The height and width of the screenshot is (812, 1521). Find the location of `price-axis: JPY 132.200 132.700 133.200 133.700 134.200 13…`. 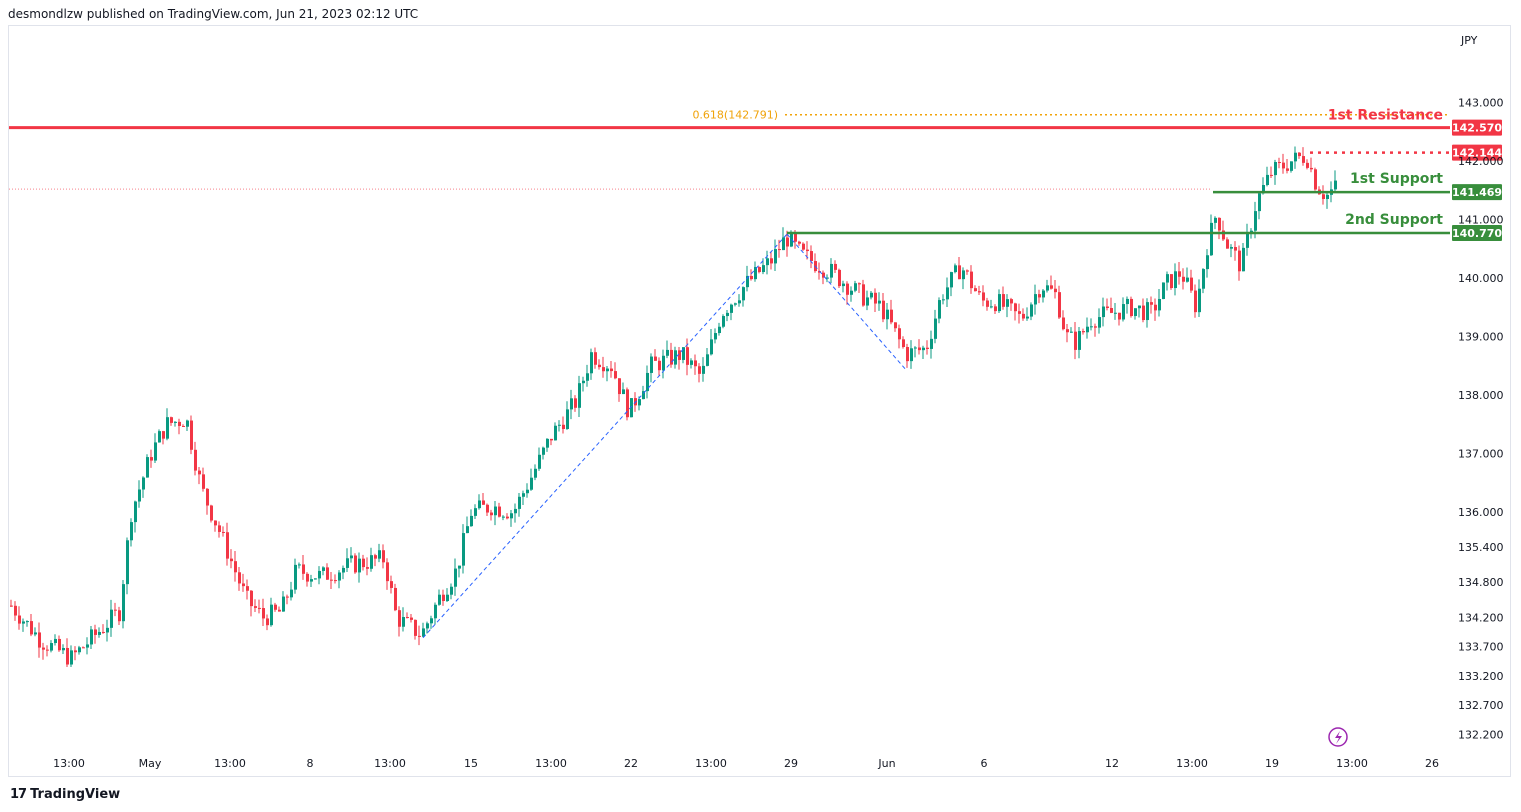

price-axis: JPY 132.200 132.700 133.200 133.700 134.200 13… is located at coordinates (1481, 387).